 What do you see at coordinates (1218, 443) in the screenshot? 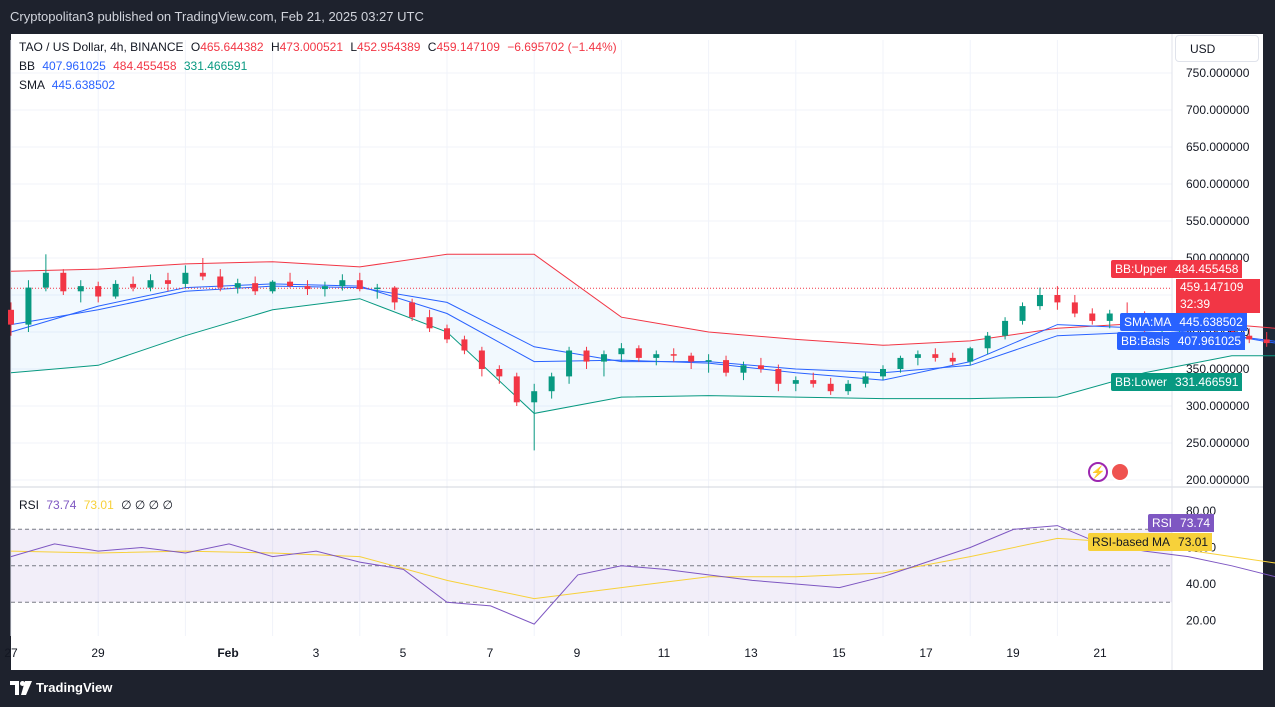
I see `price-tick-label: 250.000000` at bounding box center [1218, 443].